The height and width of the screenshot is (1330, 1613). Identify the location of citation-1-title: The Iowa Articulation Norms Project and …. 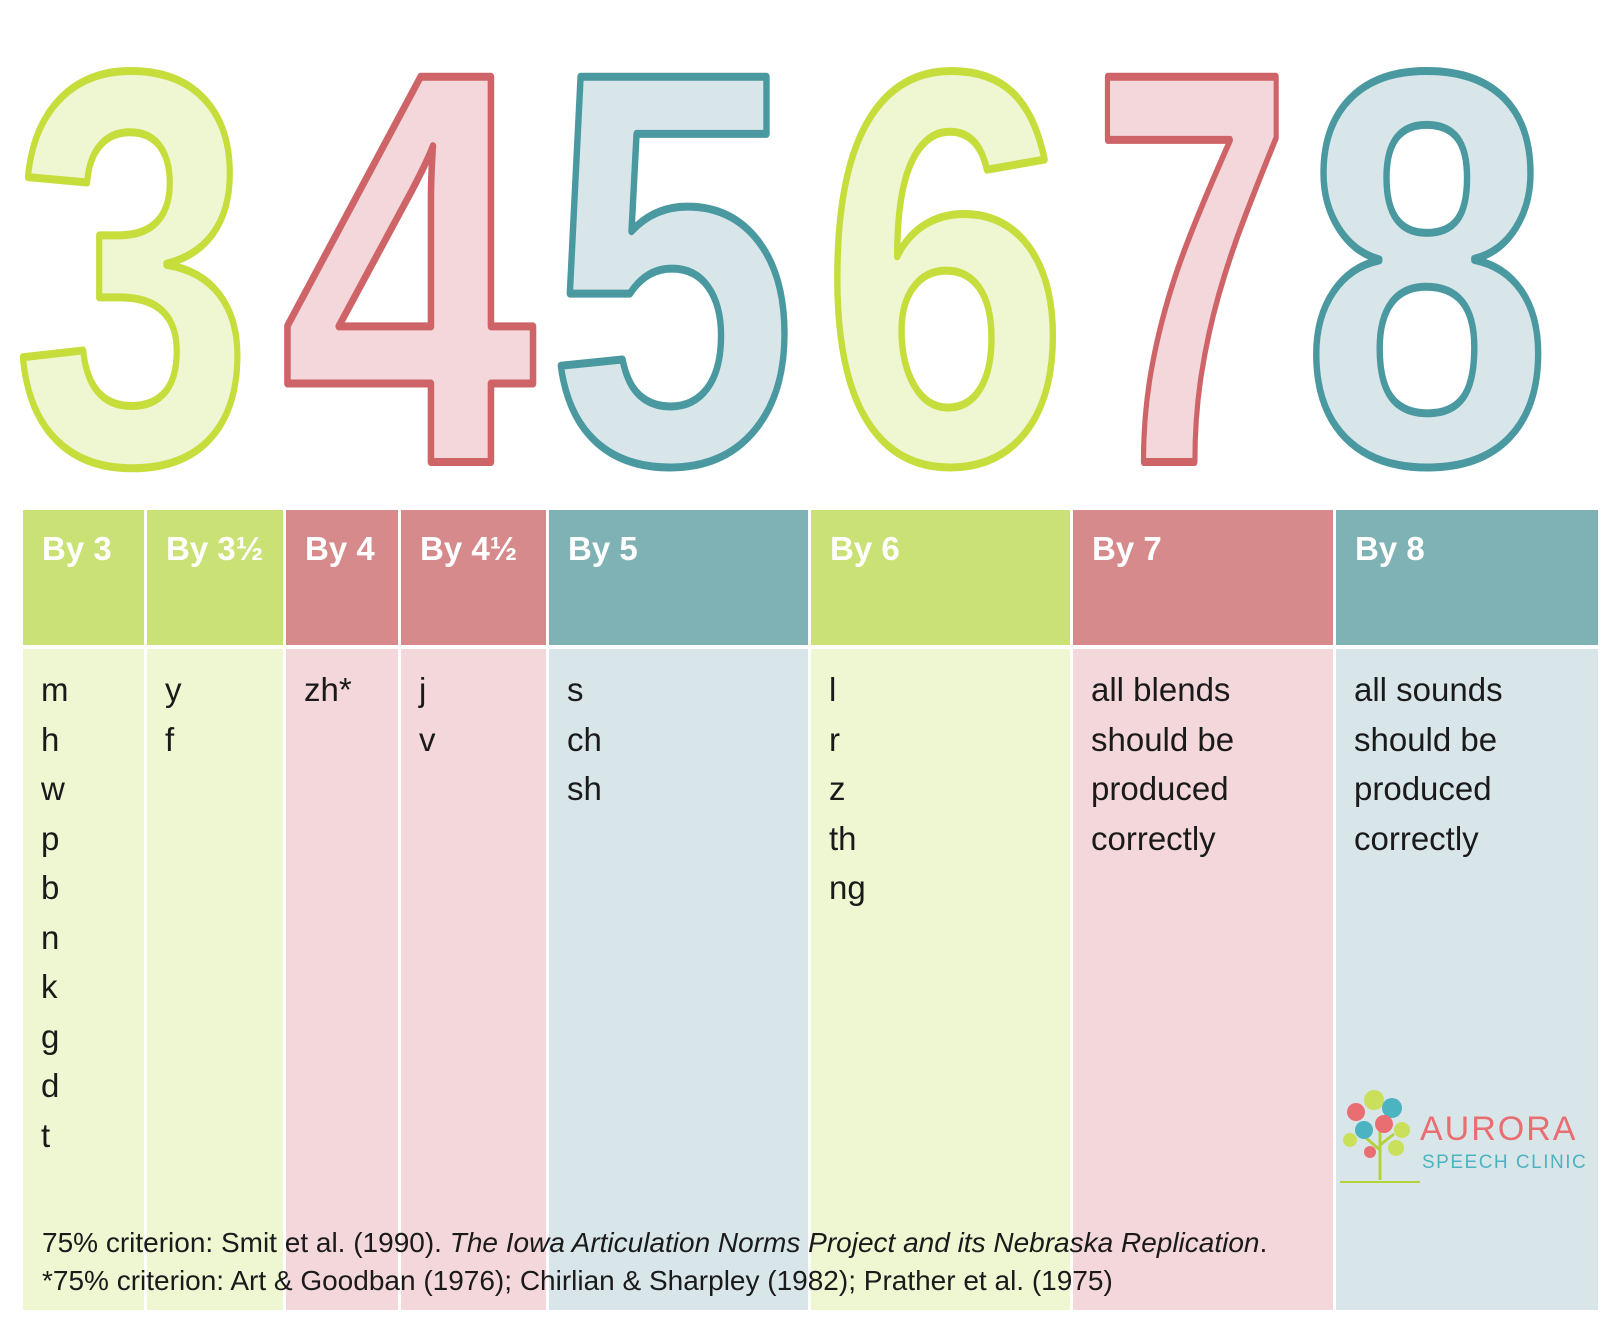
(854, 1242).